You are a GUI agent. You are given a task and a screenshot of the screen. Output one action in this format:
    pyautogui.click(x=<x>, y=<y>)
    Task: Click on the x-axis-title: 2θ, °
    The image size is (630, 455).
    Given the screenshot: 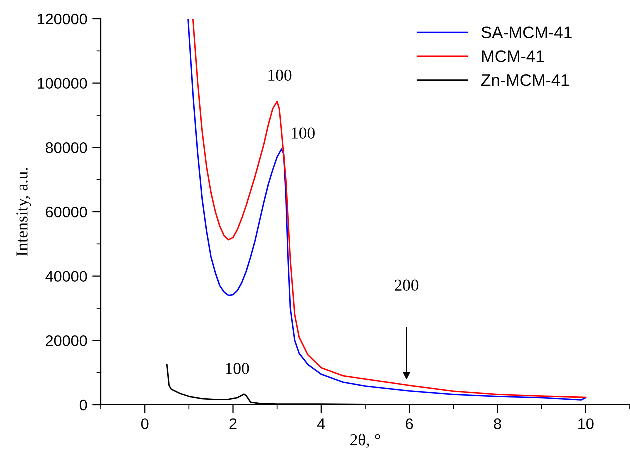 What is the action you would take?
    pyautogui.click(x=365, y=441)
    